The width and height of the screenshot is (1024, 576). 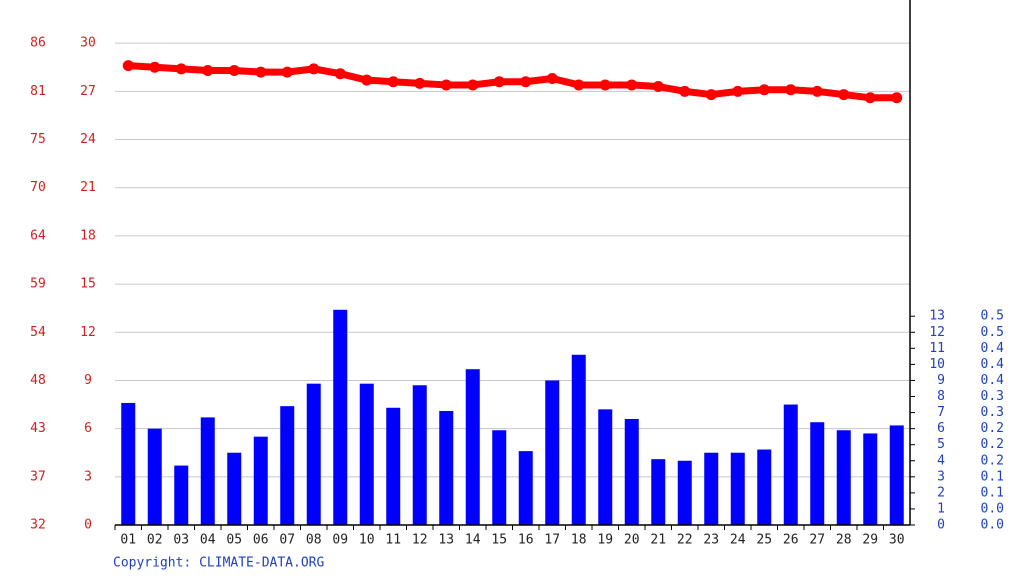 What do you see at coordinates (88, 428) in the screenshot?
I see `y-tick-label: 6` at bounding box center [88, 428].